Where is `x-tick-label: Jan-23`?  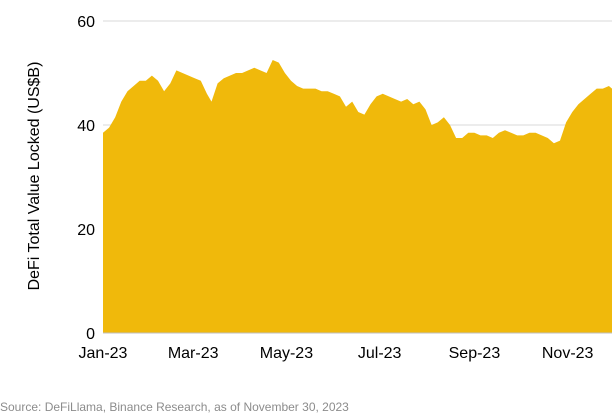 x-tick-label: Jan-23 is located at coordinates (103, 353).